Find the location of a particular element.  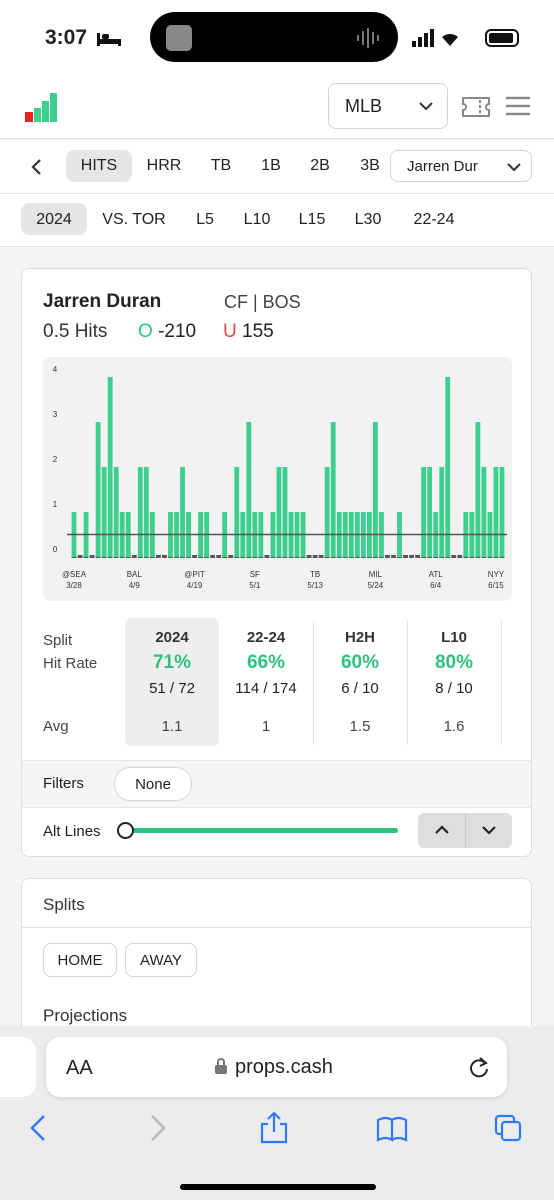

divider is located at coordinates (465, 830).